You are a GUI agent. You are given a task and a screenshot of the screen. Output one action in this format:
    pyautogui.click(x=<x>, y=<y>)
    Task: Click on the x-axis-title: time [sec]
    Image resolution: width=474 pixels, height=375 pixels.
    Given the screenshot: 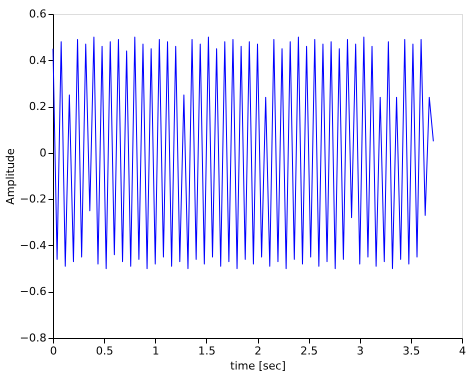 What is the action you would take?
    pyautogui.click(x=258, y=366)
    